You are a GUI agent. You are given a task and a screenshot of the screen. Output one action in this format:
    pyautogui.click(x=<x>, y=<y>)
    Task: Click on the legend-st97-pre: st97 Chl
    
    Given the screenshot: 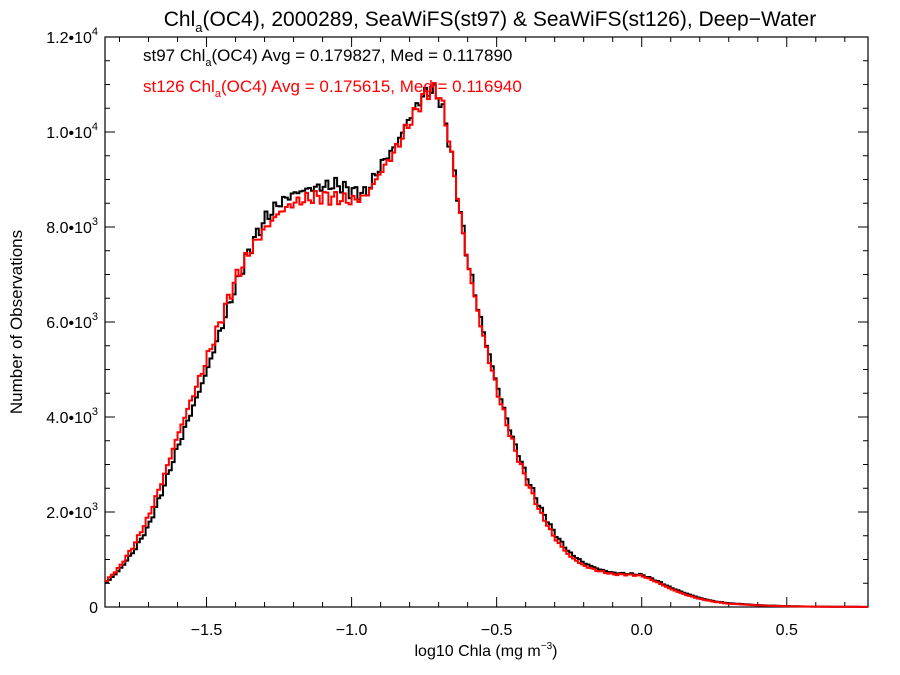 What is the action you would take?
    pyautogui.click(x=174, y=55)
    